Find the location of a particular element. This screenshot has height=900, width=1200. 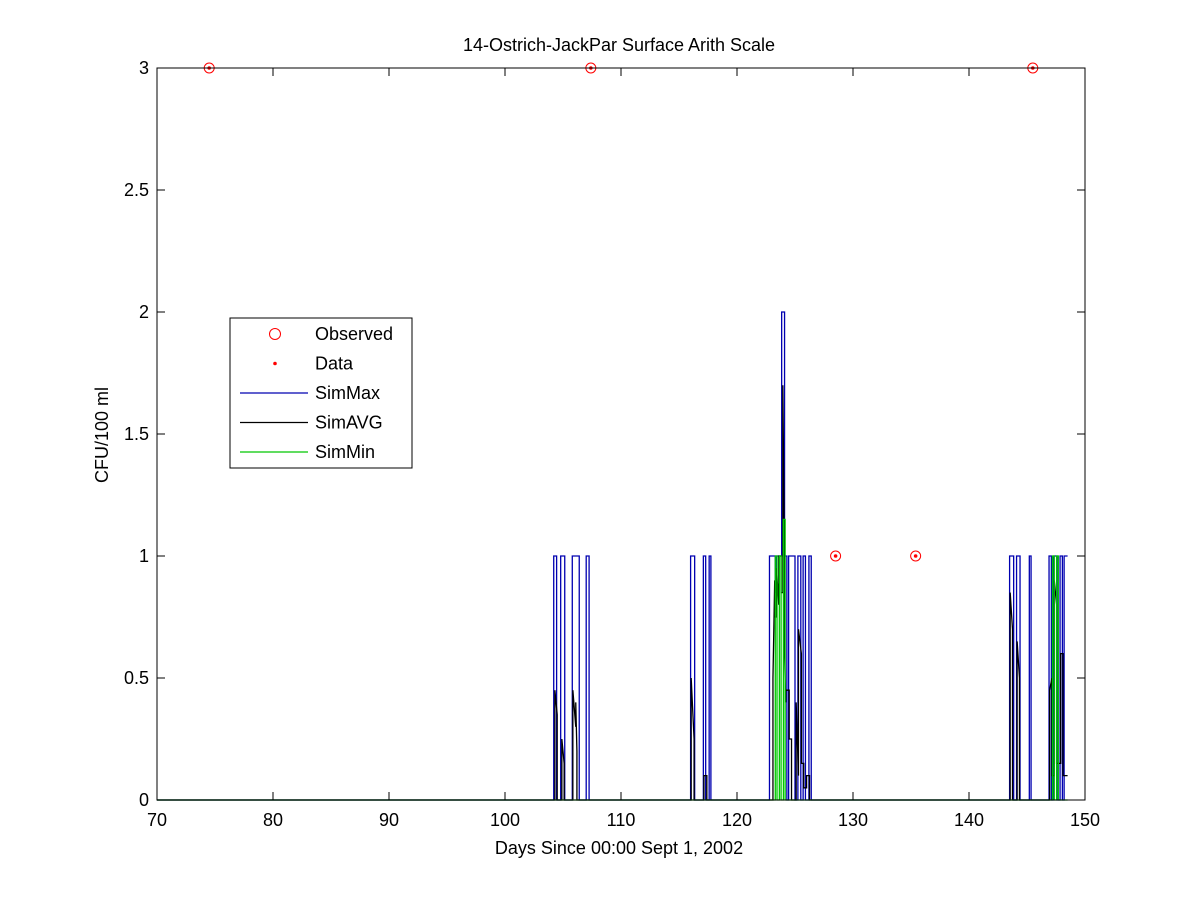

x-tick-label: 70 is located at coordinates (157, 820).